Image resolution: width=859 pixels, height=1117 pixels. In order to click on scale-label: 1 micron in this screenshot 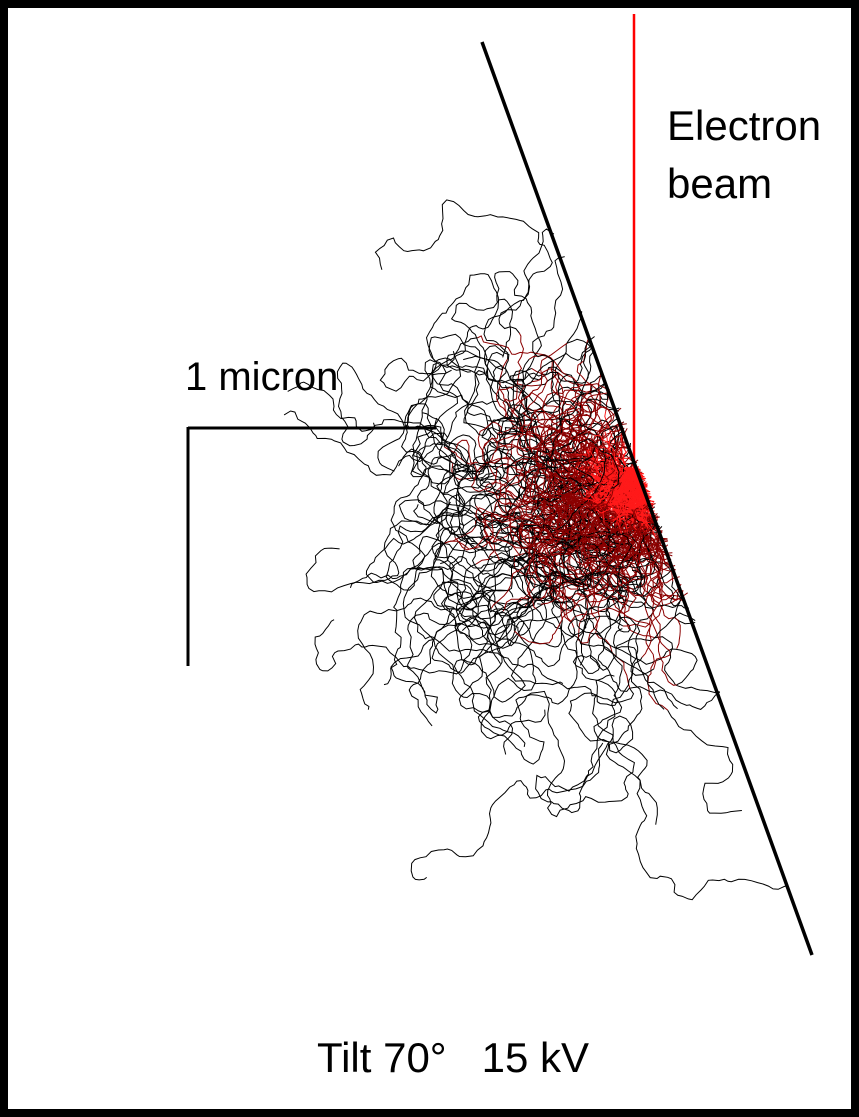, I will do `click(261, 377)`.